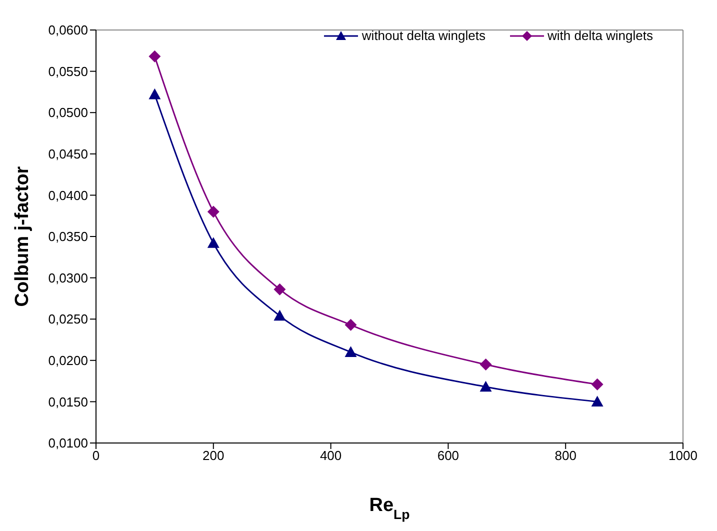 The height and width of the screenshot is (531, 717). I want to click on y-tick-label: 0,0400, so click(68, 195).